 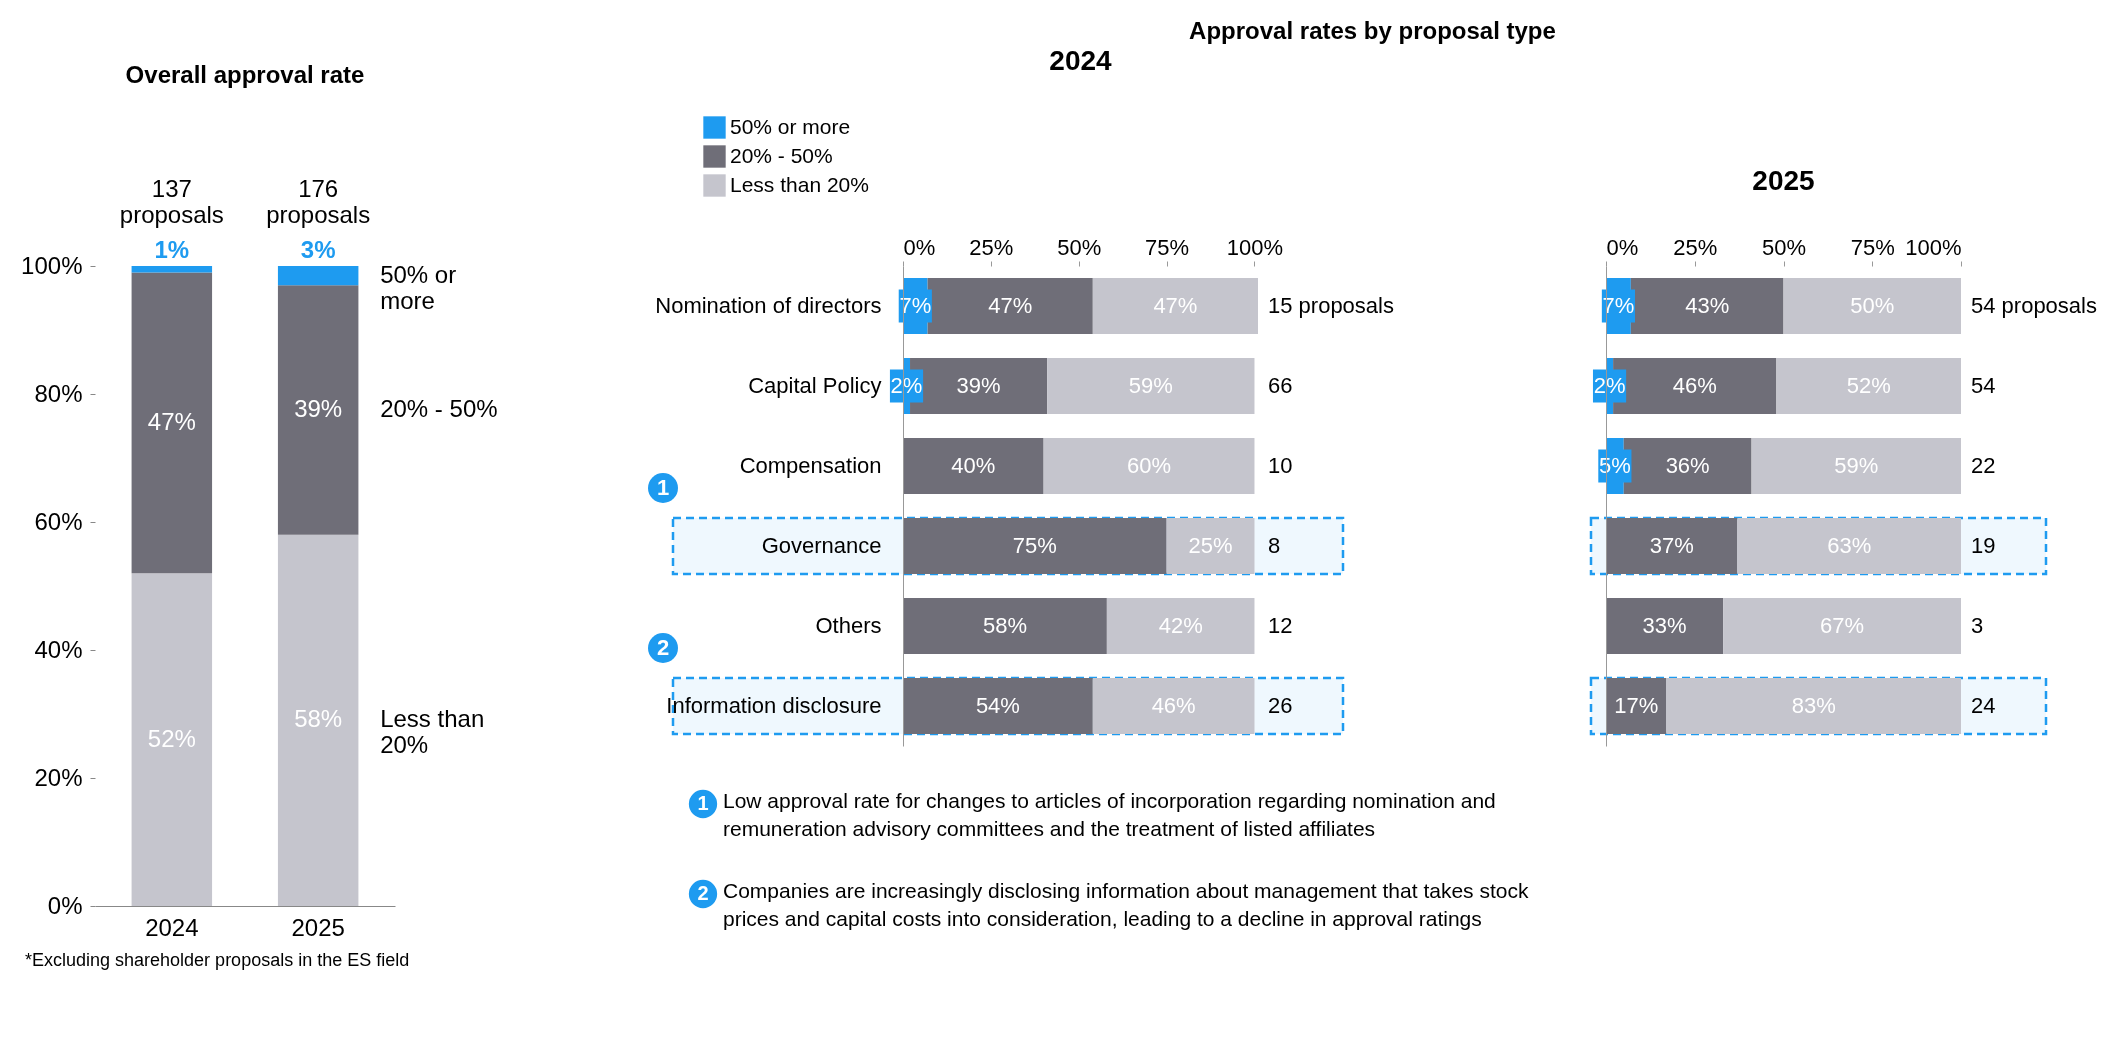 I want to click on y-tick-label: Nomination of directors, so click(x=768, y=305).